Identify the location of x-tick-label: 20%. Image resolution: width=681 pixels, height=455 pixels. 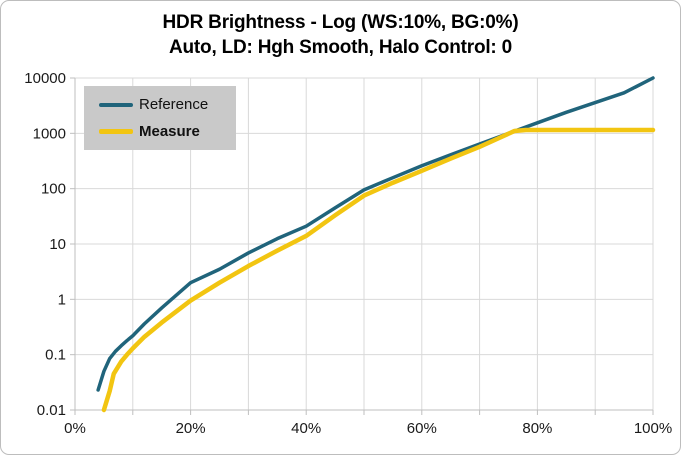
(191, 428).